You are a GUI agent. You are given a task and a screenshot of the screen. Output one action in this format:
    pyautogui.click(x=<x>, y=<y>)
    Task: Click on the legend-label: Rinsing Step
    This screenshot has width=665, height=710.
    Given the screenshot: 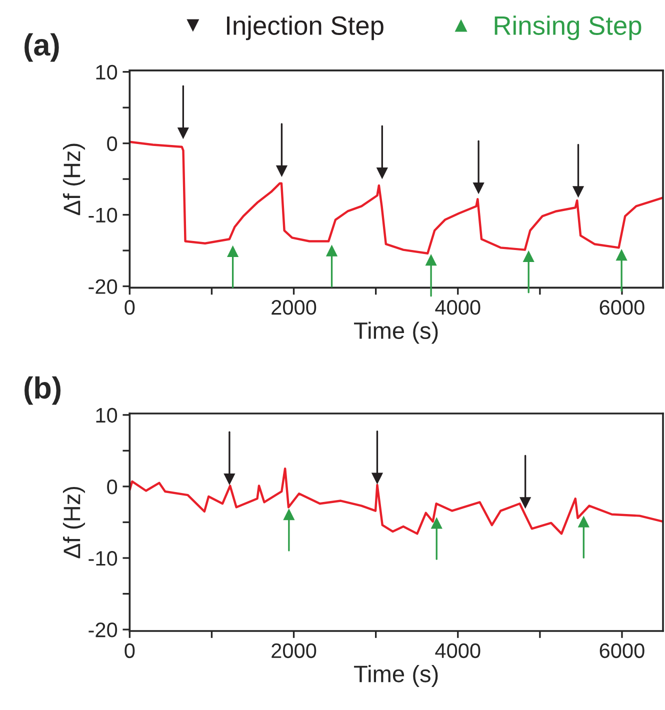 What is the action you would take?
    pyautogui.click(x=568, y=28)
    